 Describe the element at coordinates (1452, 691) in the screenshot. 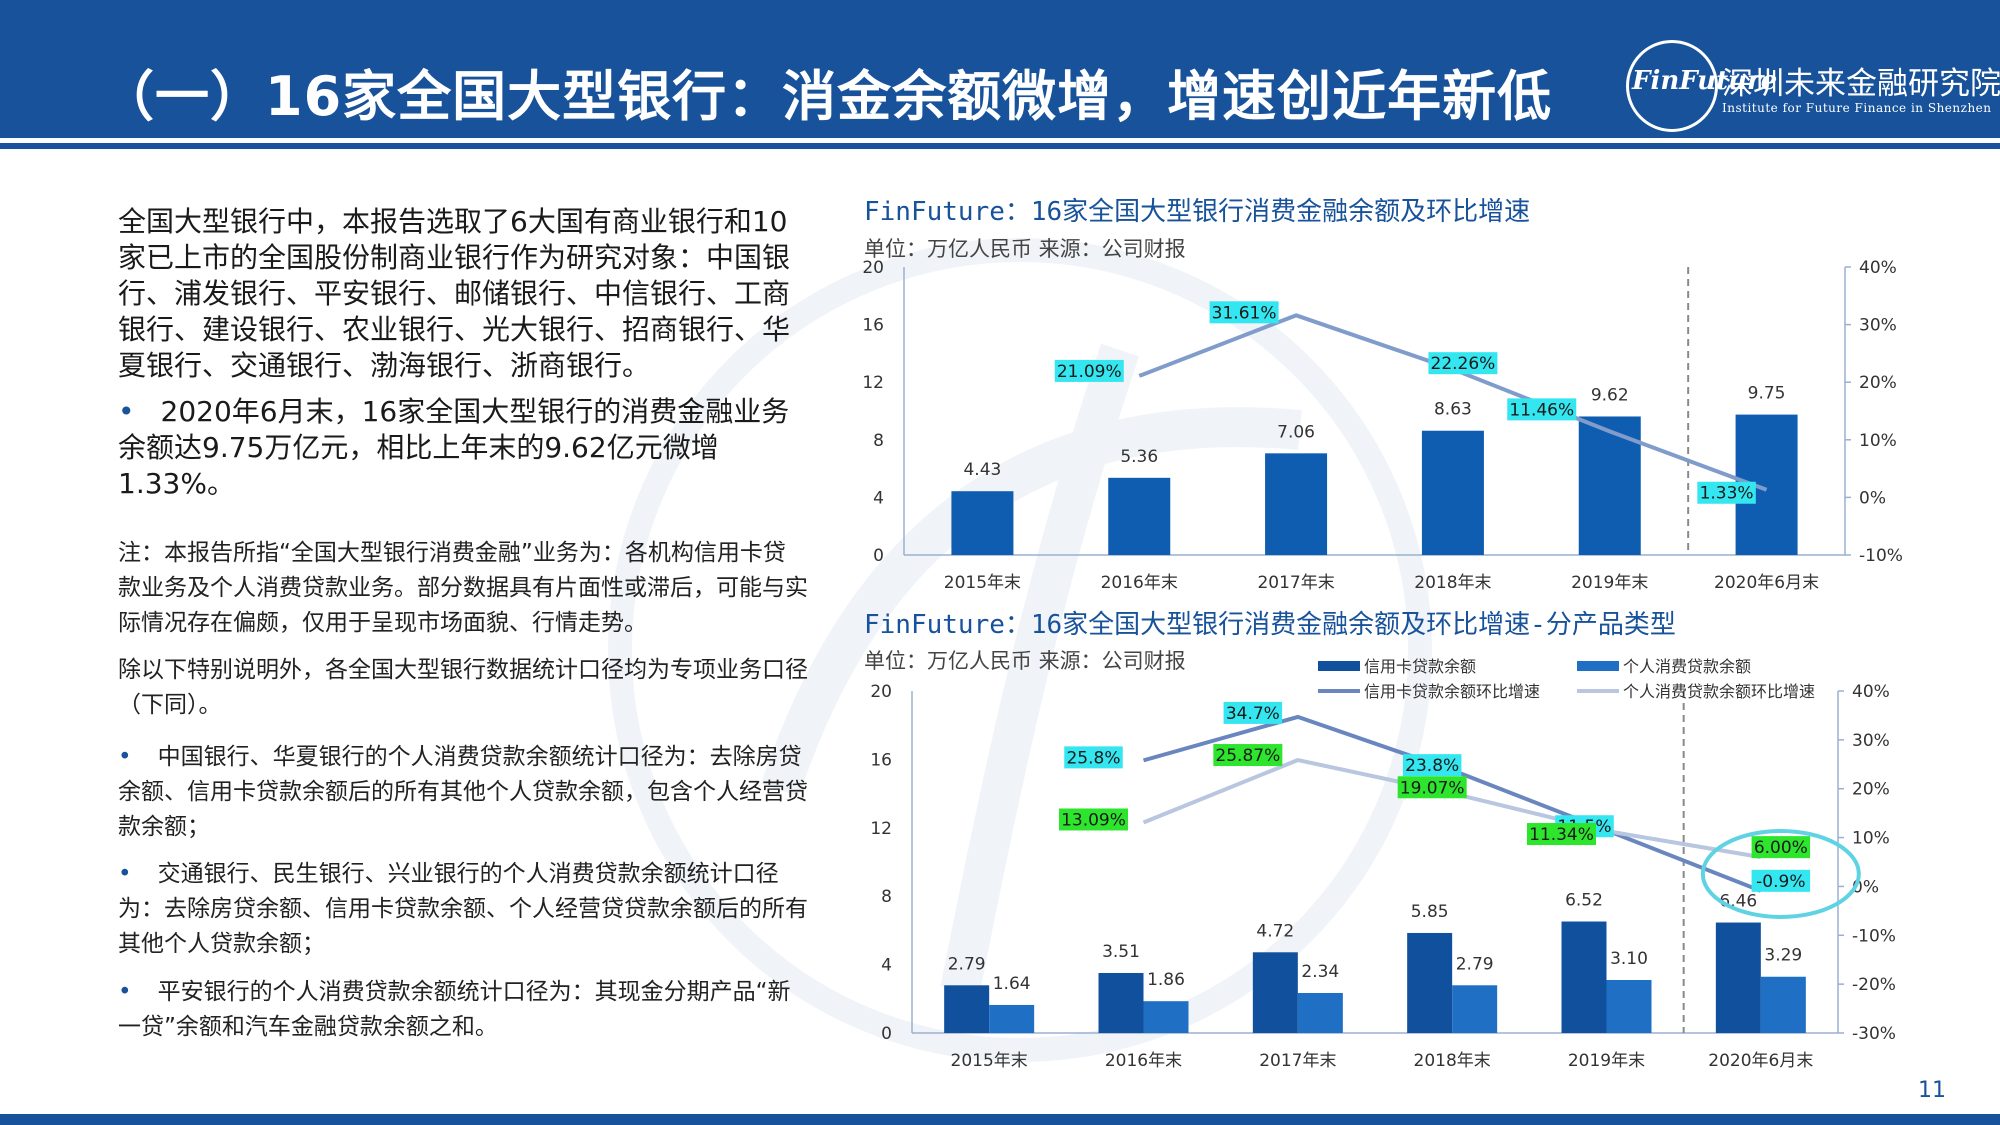

I see `legend-label: 信用卡贷款余额环比增速` at that location.